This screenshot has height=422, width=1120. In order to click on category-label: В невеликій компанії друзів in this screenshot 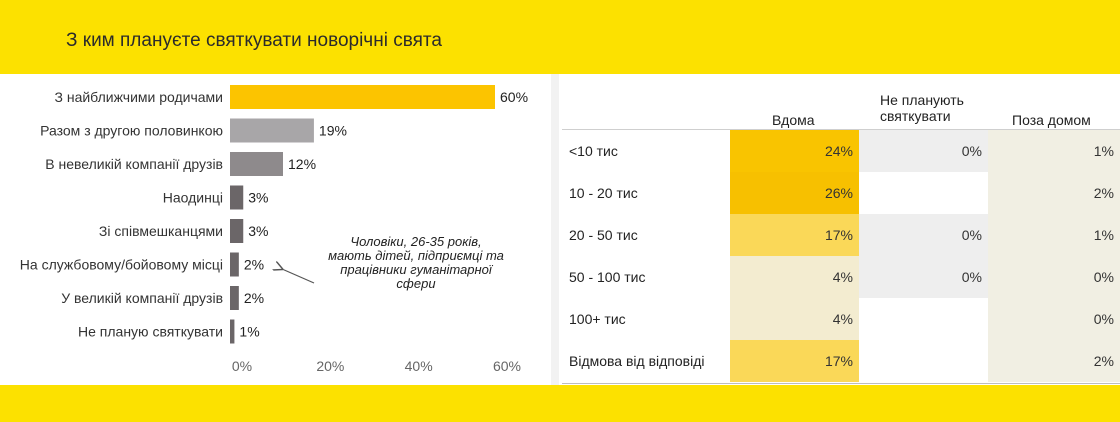, I will do `click(134, 164)`.